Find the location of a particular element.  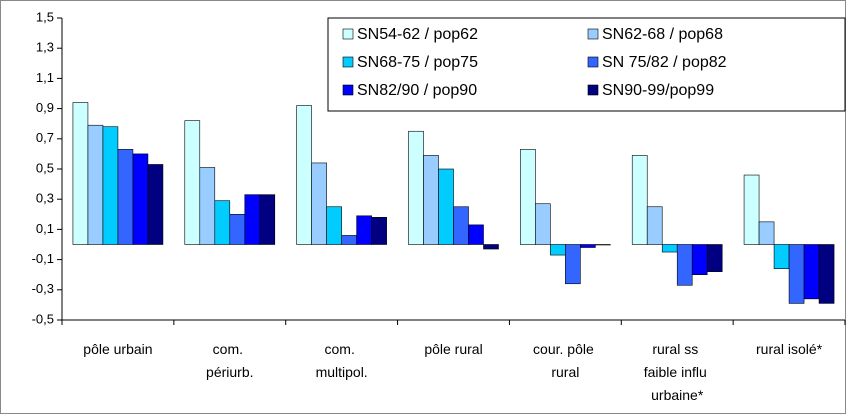

x-tick-label: pôle urbain is located at coordinates (117, 349).